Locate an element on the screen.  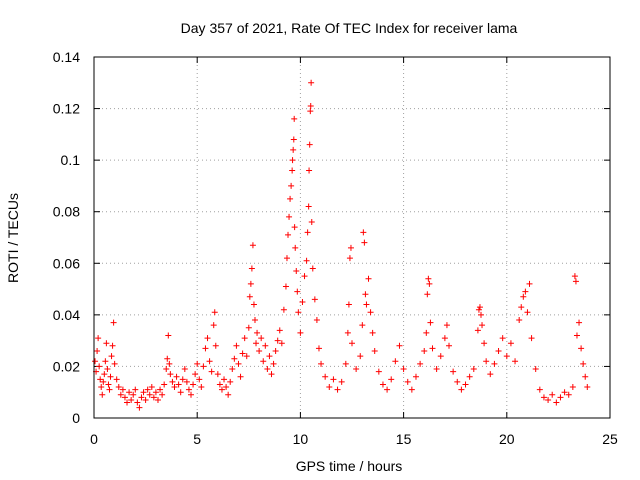
y-axis-label: ROTI / TECUs is located at coordinates (13, 238).